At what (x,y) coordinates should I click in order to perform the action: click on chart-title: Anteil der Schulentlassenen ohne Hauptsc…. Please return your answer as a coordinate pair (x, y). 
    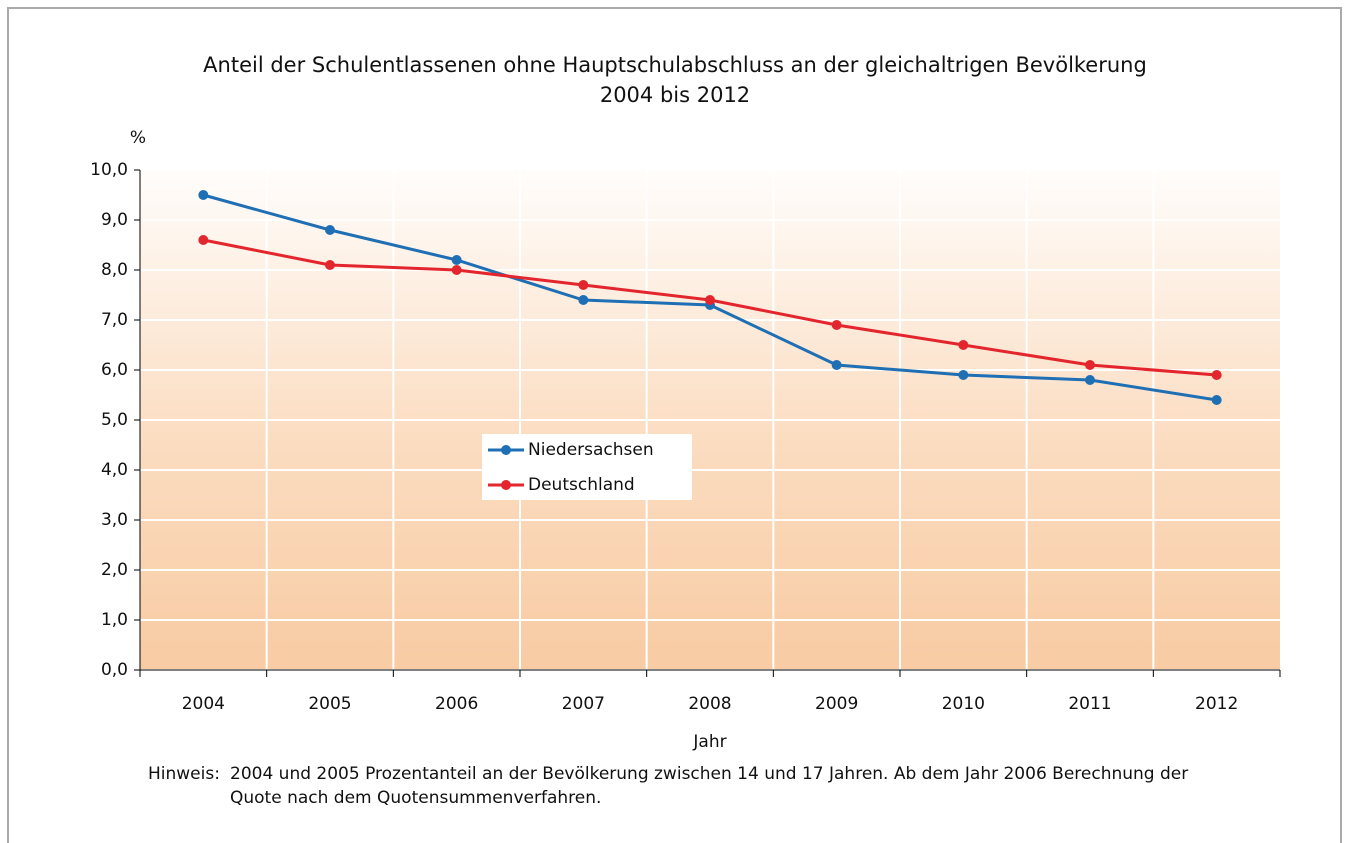
    Looking at the image, I should click on (675, 65).